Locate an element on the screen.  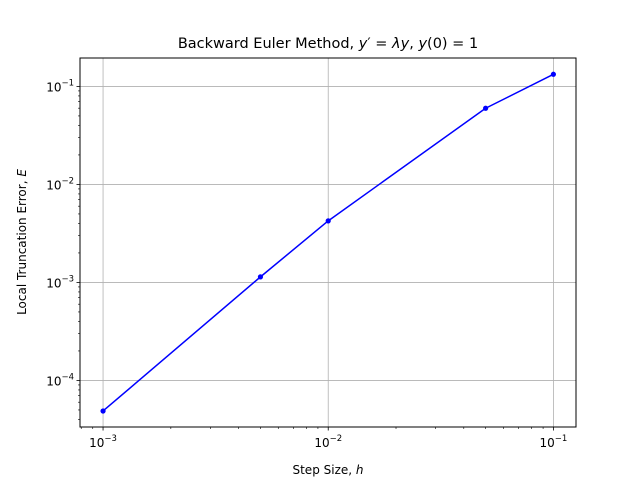
y-tick-label: 10⁻⁴ is located at coordinates (60, 380).